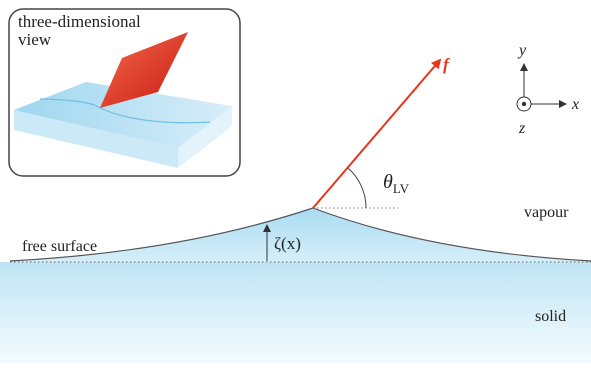 This screenshot has height=368, width=591. I want to click on inset-box-top, so click(123, 115).